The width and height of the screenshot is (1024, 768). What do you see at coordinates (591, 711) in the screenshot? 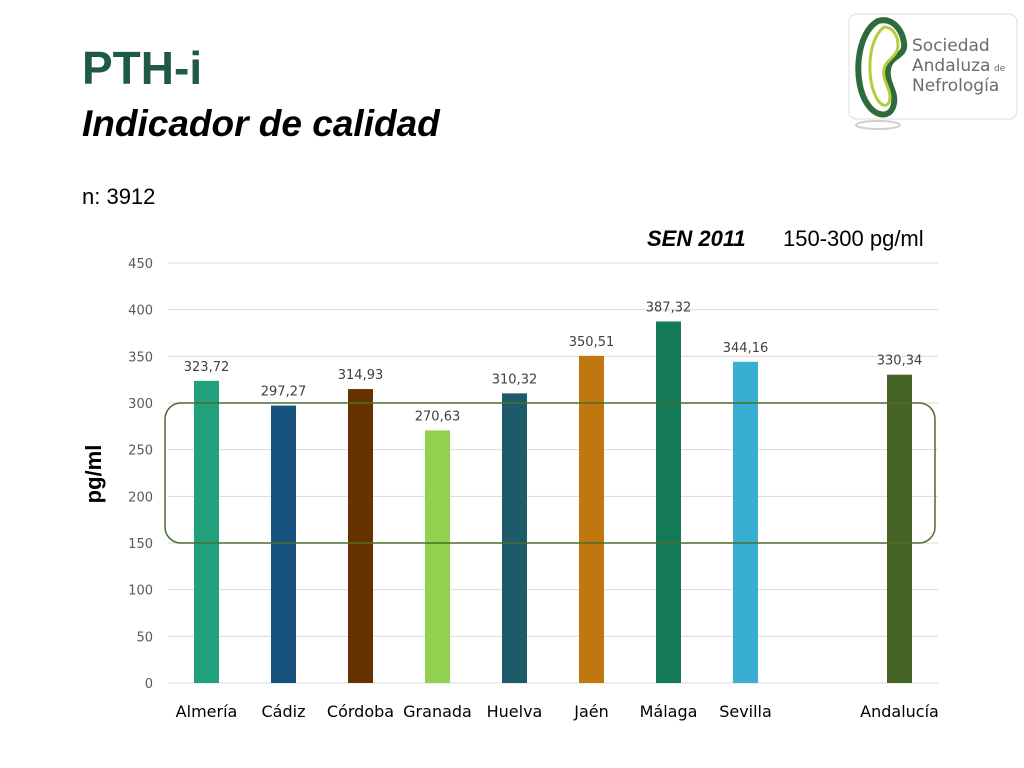
I see `x-tick-label: Jaén` at bounding box center [591, 711].